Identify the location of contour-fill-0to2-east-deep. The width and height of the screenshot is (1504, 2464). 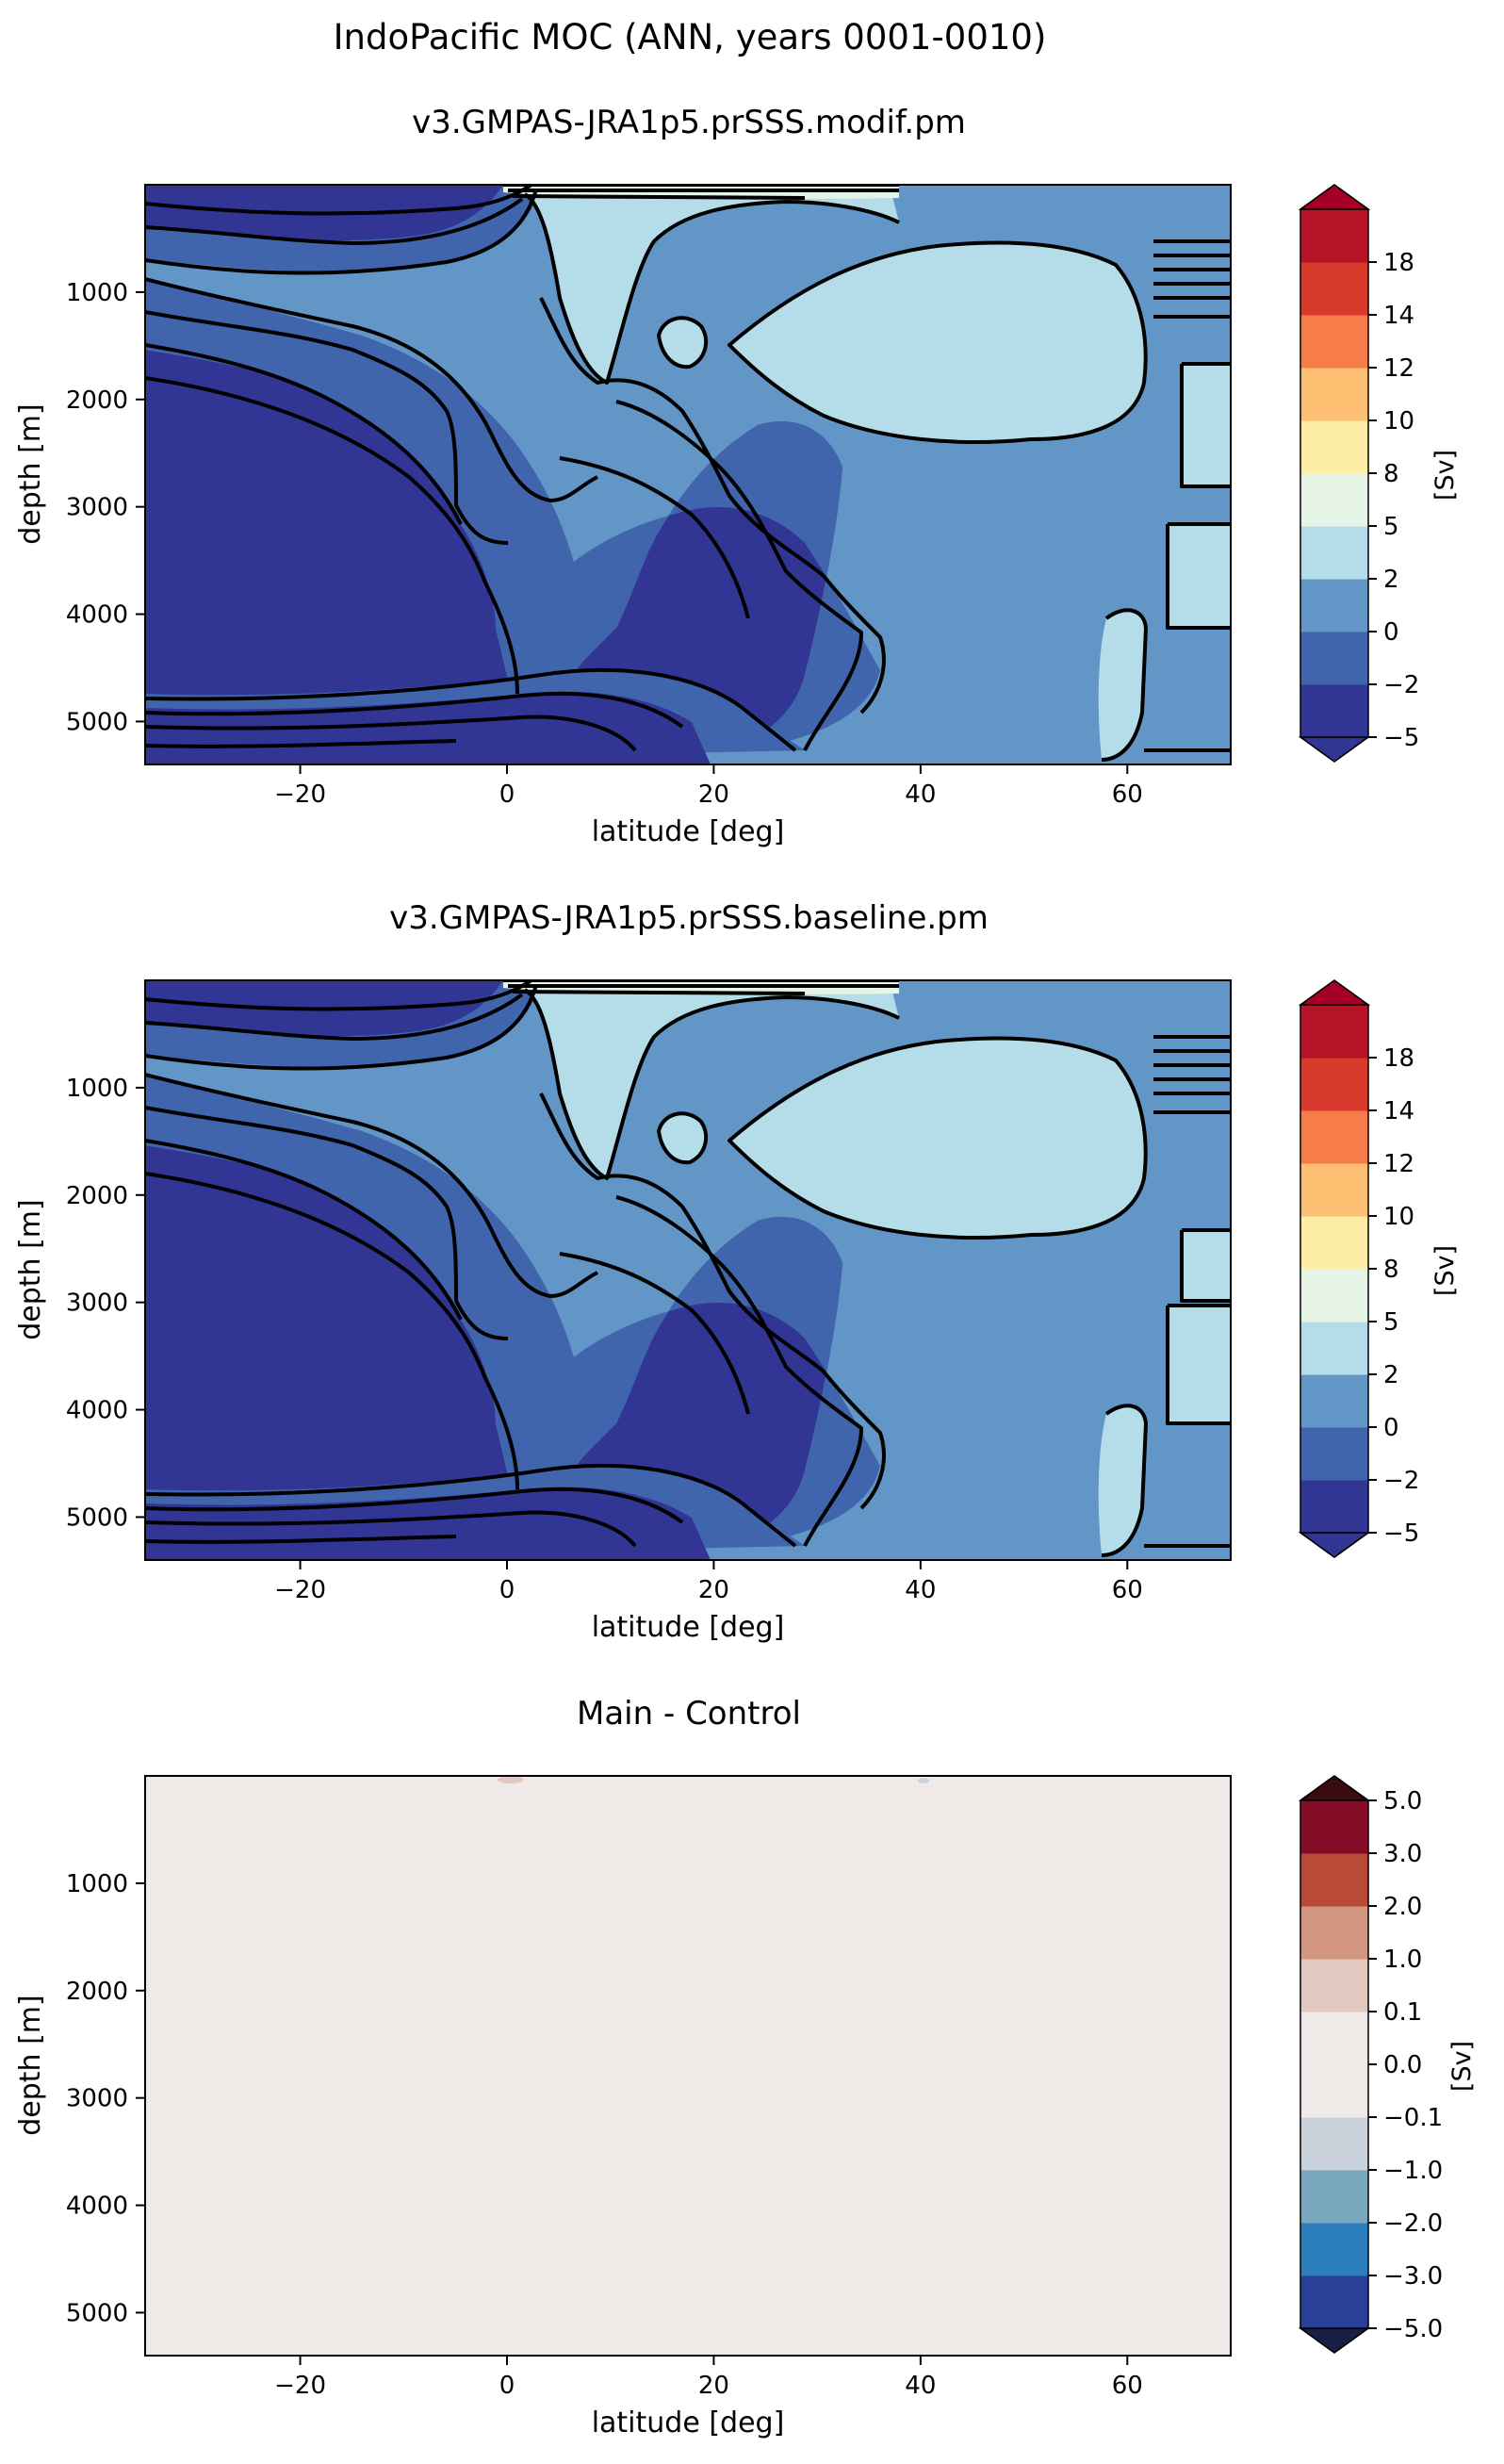
(1122, 685).